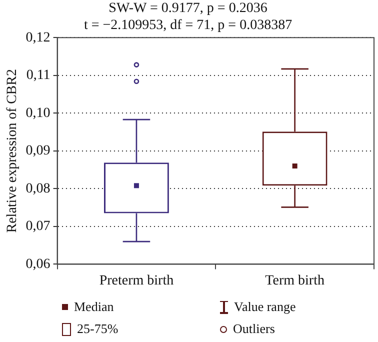 This screenshot has height=342, width=378. What do you see at coordinates (38, 76) in the screenshot?
I see `y-tick-label: 0,11` at bounding box center [38, 76].